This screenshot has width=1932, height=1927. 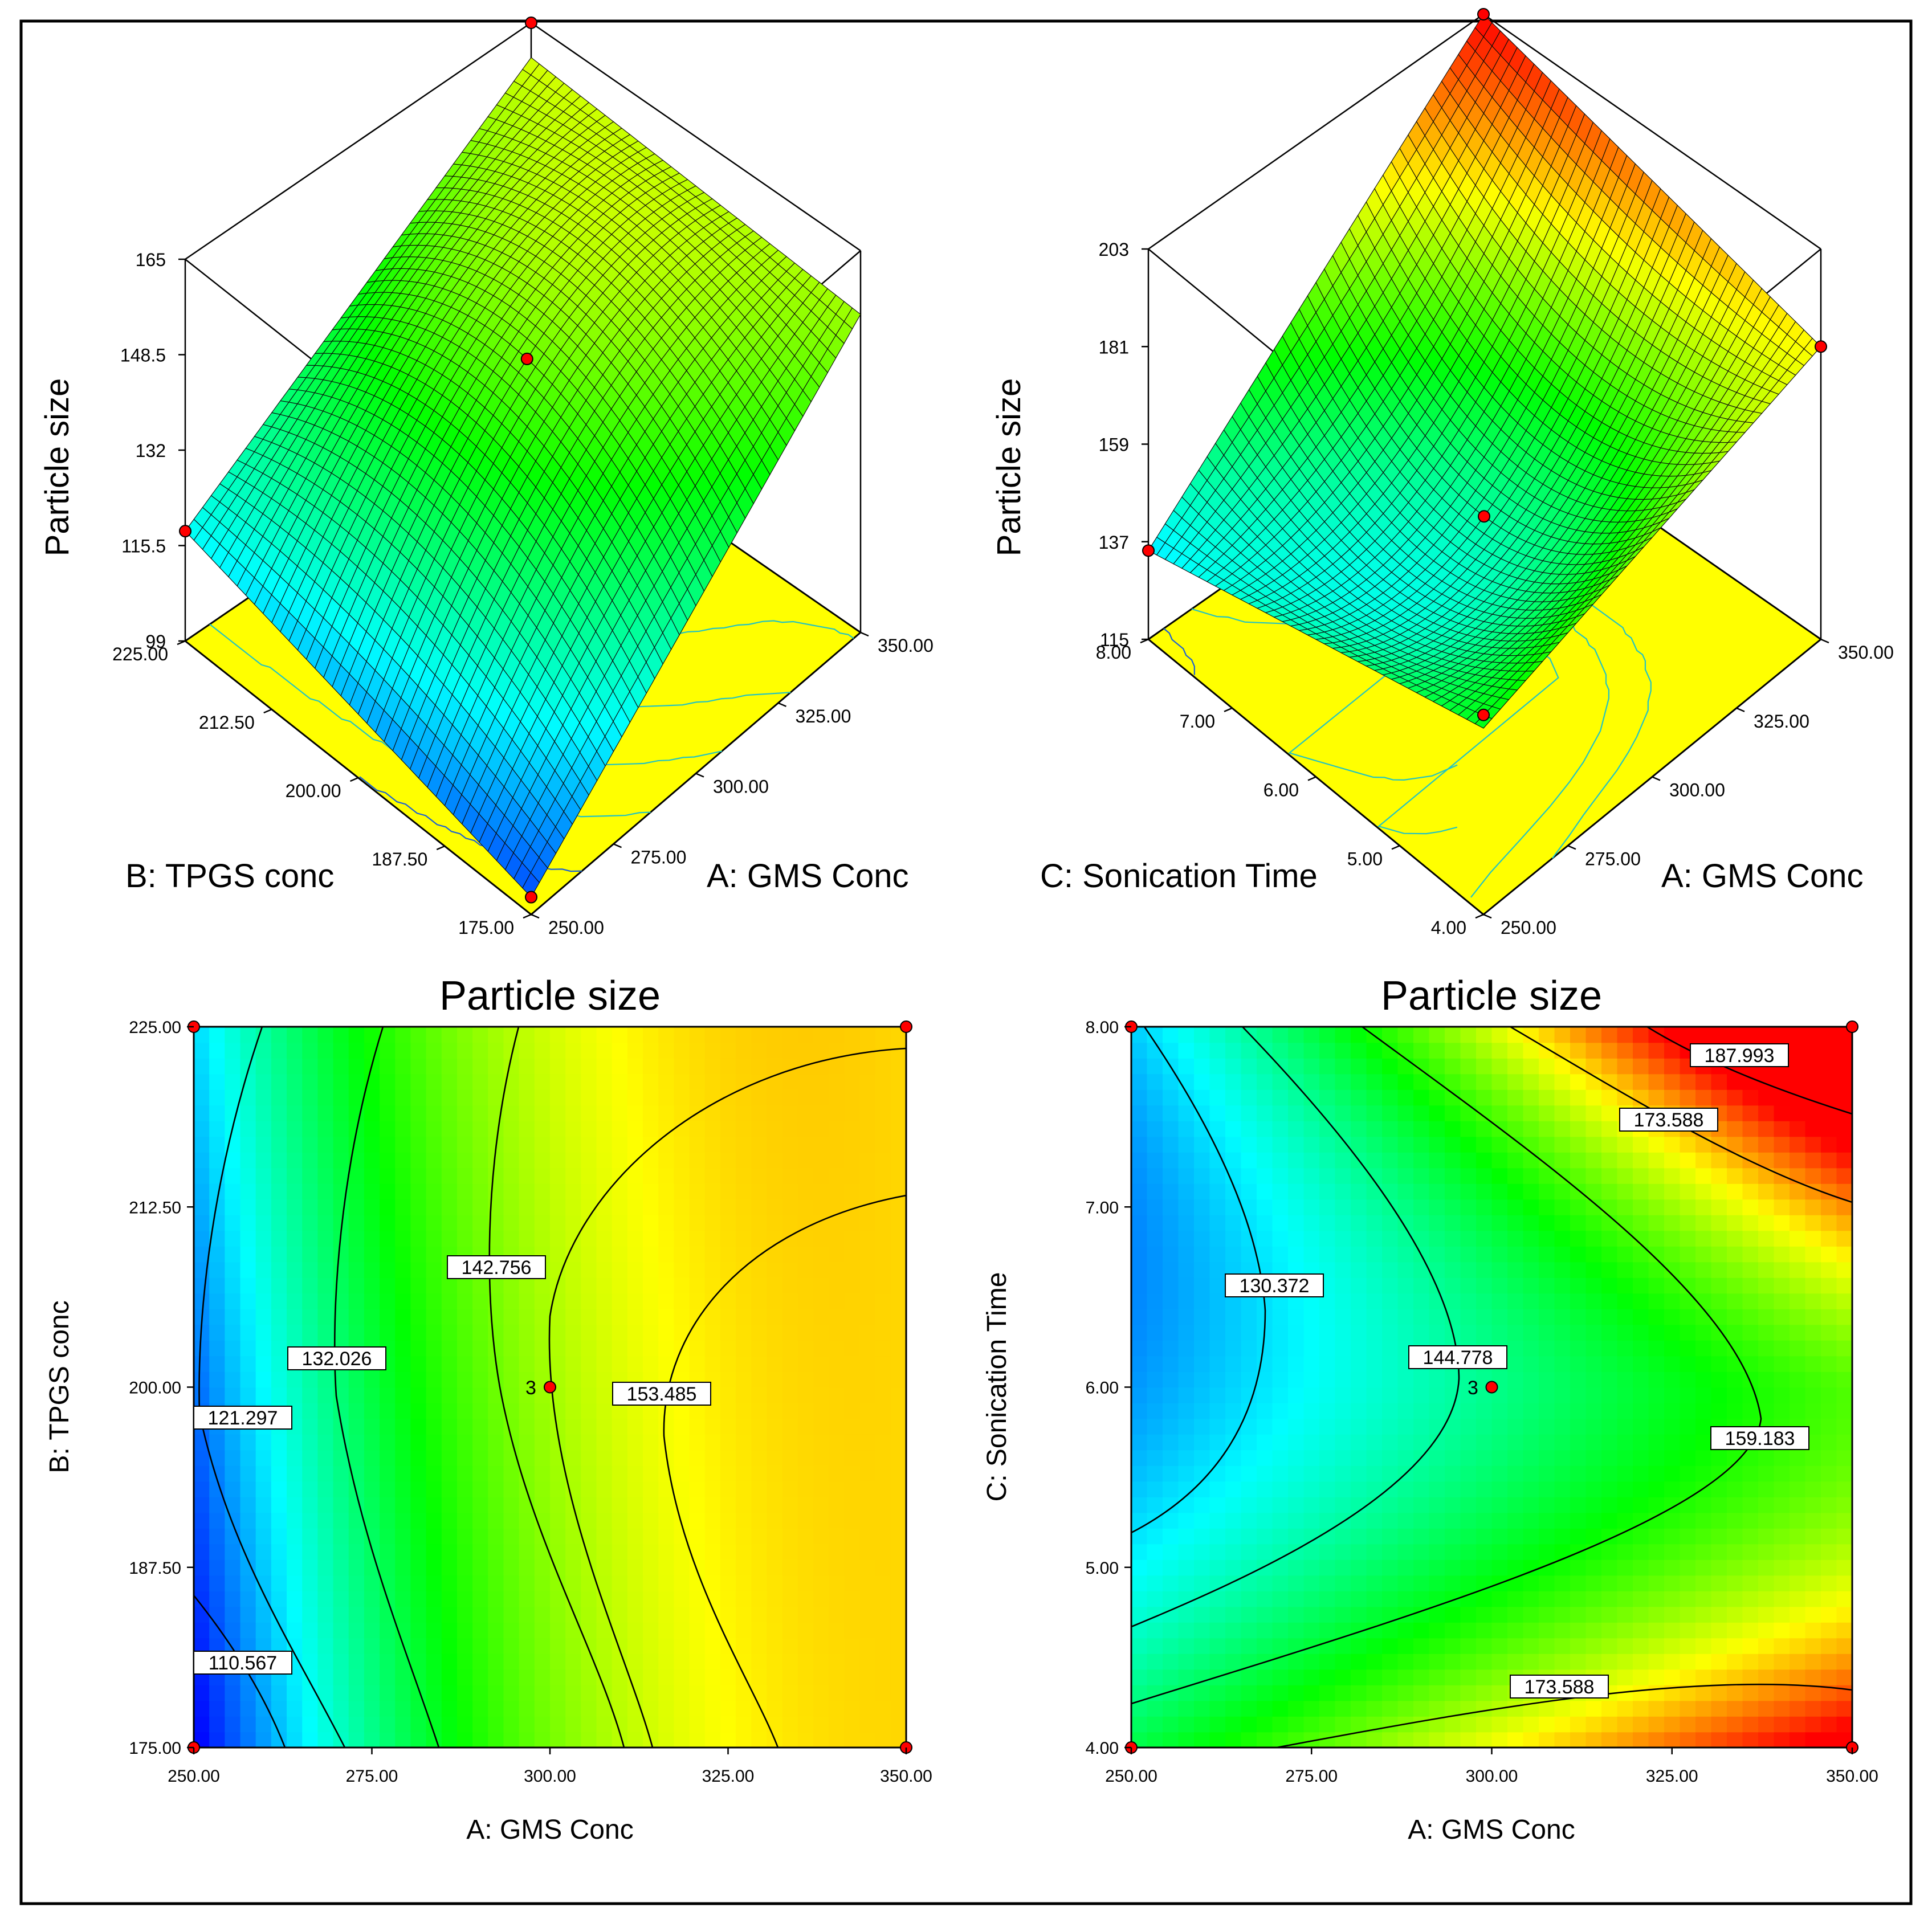 What do you see at coordinates (1483, 15) in the screenshot?
I see `design-point` at bounding box center [1483, 15].